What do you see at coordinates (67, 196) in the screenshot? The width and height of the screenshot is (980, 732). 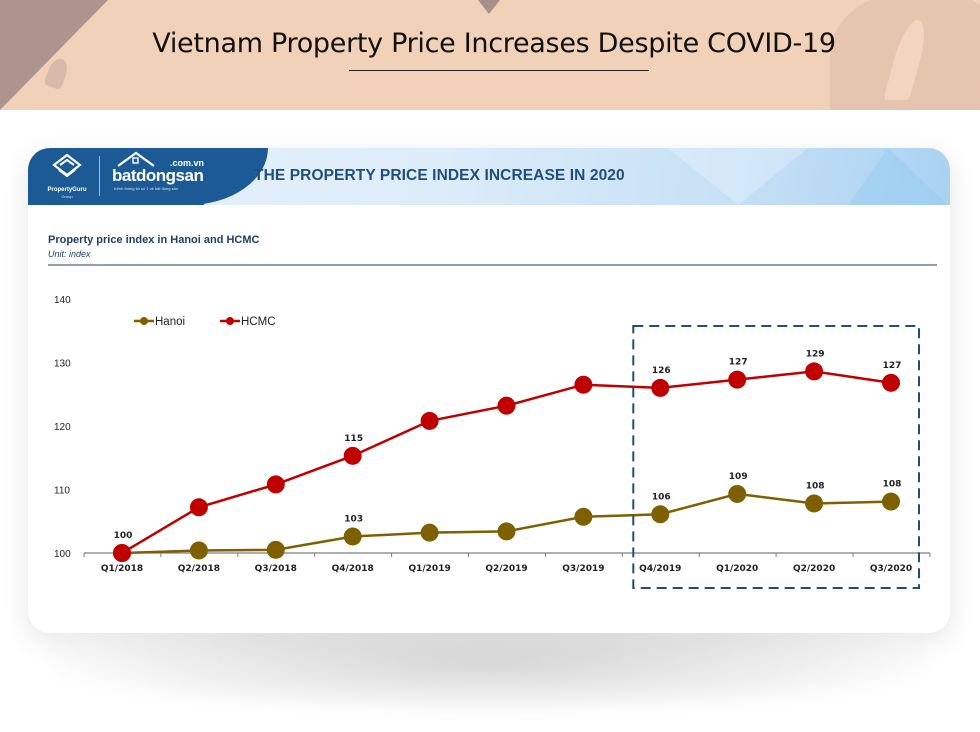 I see `propertyguru-sub: Group` at bounding box center [67, 196].